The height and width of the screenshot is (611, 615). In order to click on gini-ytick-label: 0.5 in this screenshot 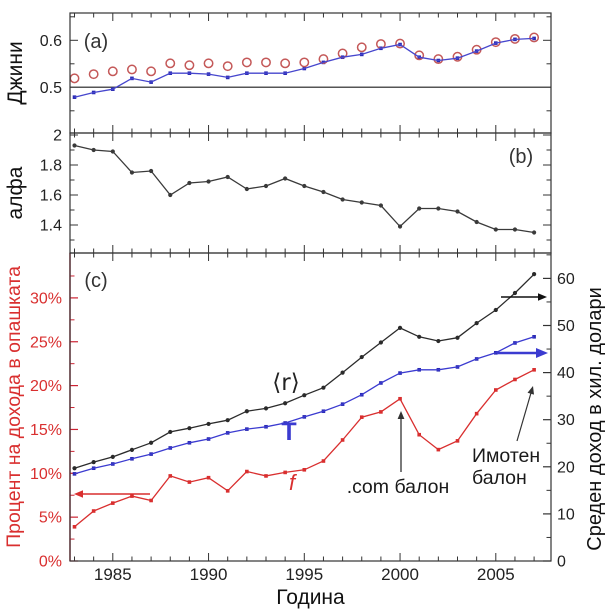, I will do `click(51, 88)`.